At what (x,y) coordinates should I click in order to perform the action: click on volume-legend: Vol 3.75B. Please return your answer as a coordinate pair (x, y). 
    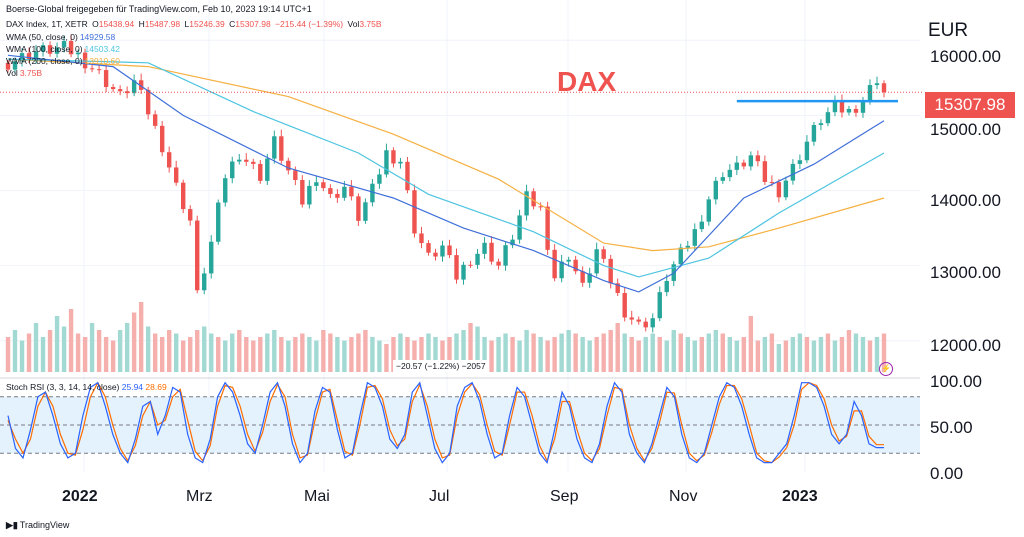
    Looking at the image, I should click on (24, 73).